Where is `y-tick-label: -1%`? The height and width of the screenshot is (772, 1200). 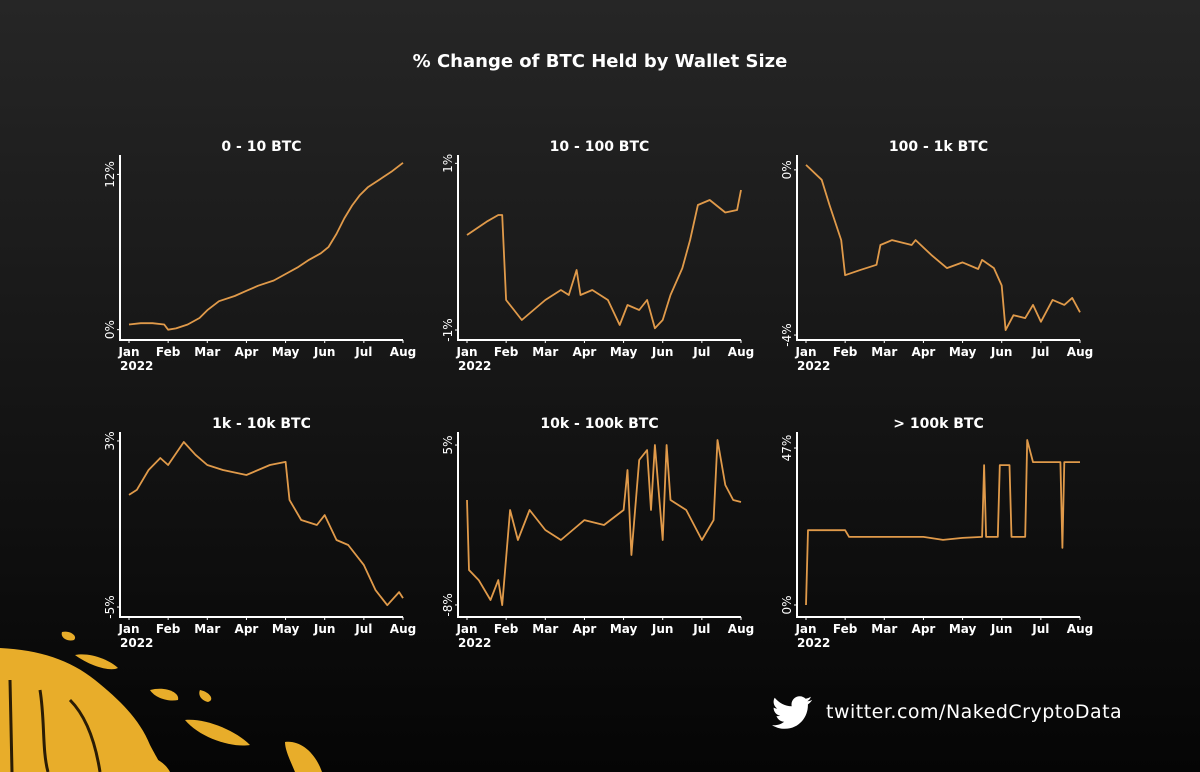 y-tick-label: -1% is located at coordinates (448, 329).